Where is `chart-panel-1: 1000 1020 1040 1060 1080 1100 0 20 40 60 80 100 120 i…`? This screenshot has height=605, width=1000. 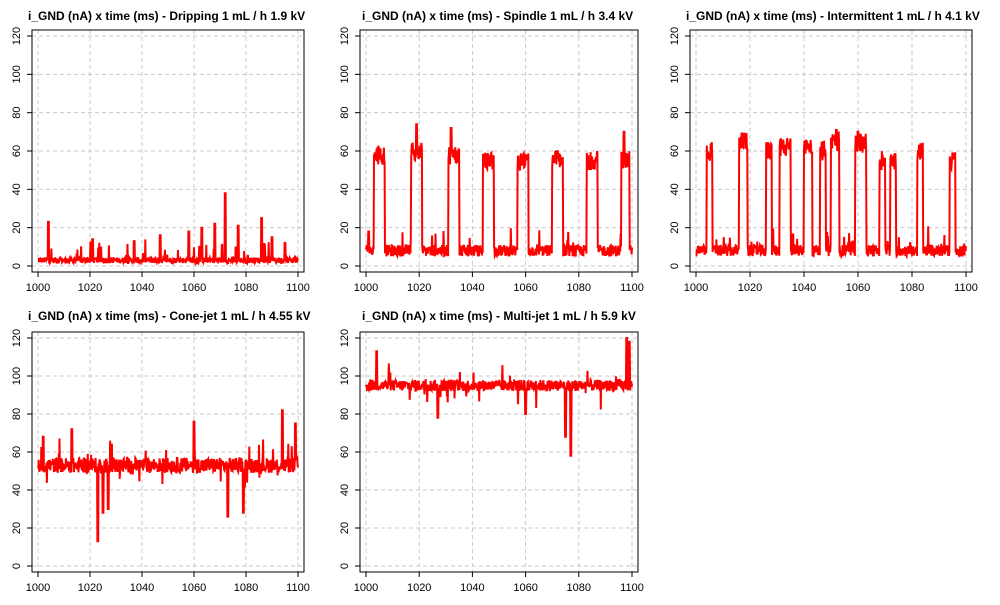 chart-panel-1: 1000 1020 1040 1060 1080 1100 0 20 40 60 80 100 120 i… is located at coordinates (160, 151).